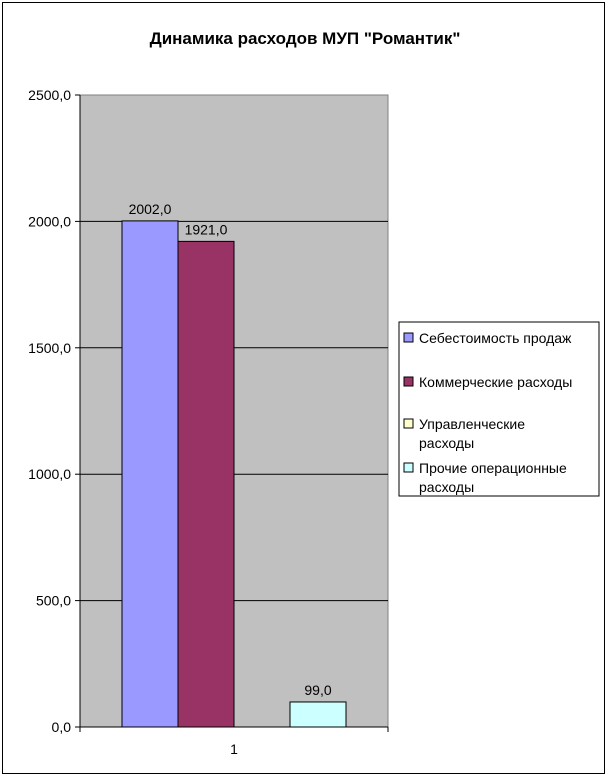  Describe the element at coordinates (53, 601) in the screenshot. I see `y-tick-label: 500,0` at that location.